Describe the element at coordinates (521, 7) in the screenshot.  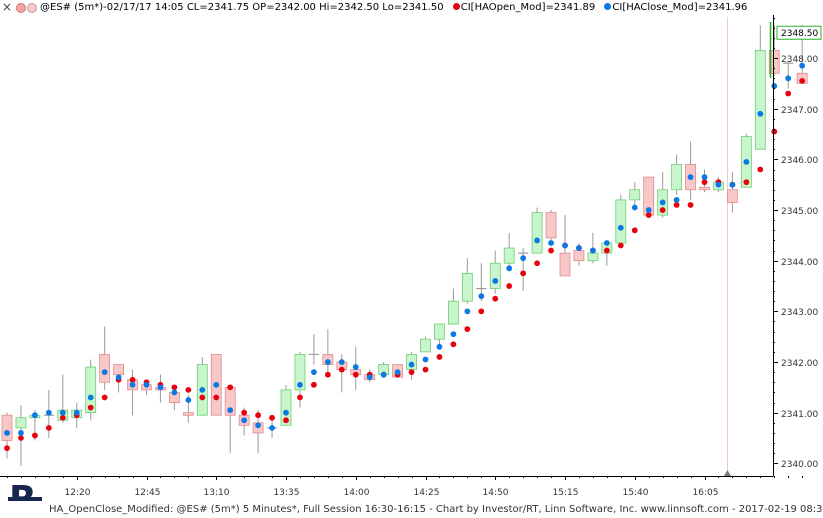
I see `legend-item-haopen: CI[HAOpen_Mod]=2341.89` at that location.